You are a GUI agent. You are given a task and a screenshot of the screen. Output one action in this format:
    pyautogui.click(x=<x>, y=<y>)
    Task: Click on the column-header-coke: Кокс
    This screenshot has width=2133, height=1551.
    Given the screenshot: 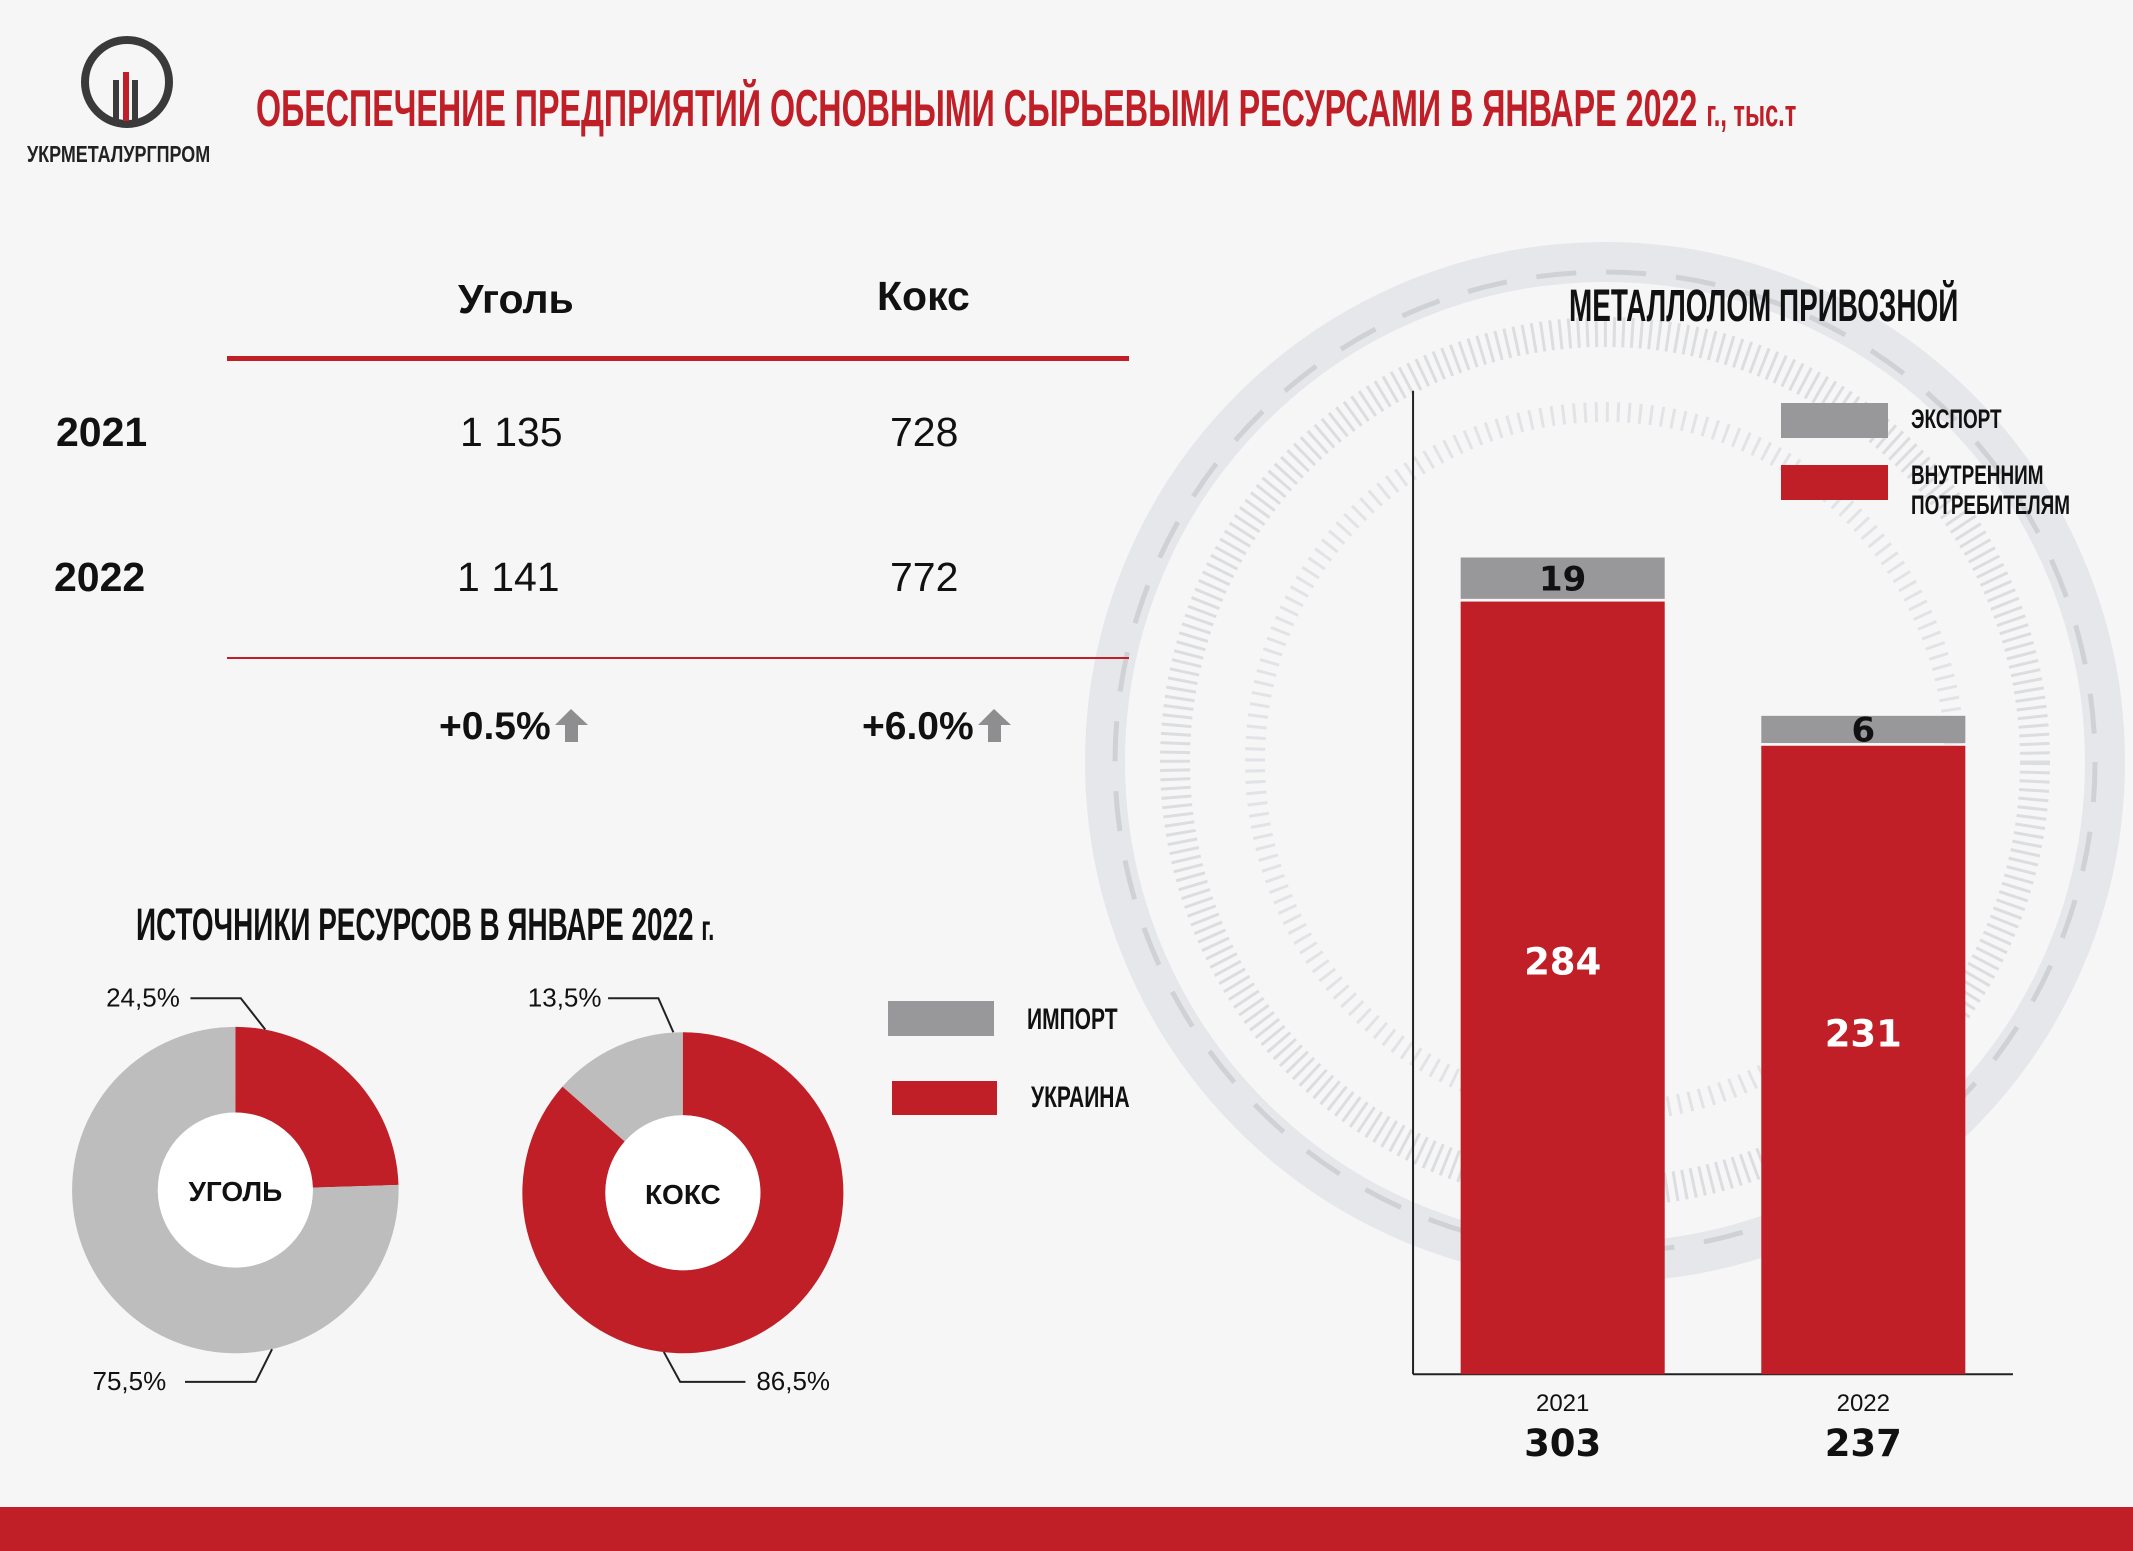 What is the action you would take?
    pyautogui.click(x=923, y=296)
    